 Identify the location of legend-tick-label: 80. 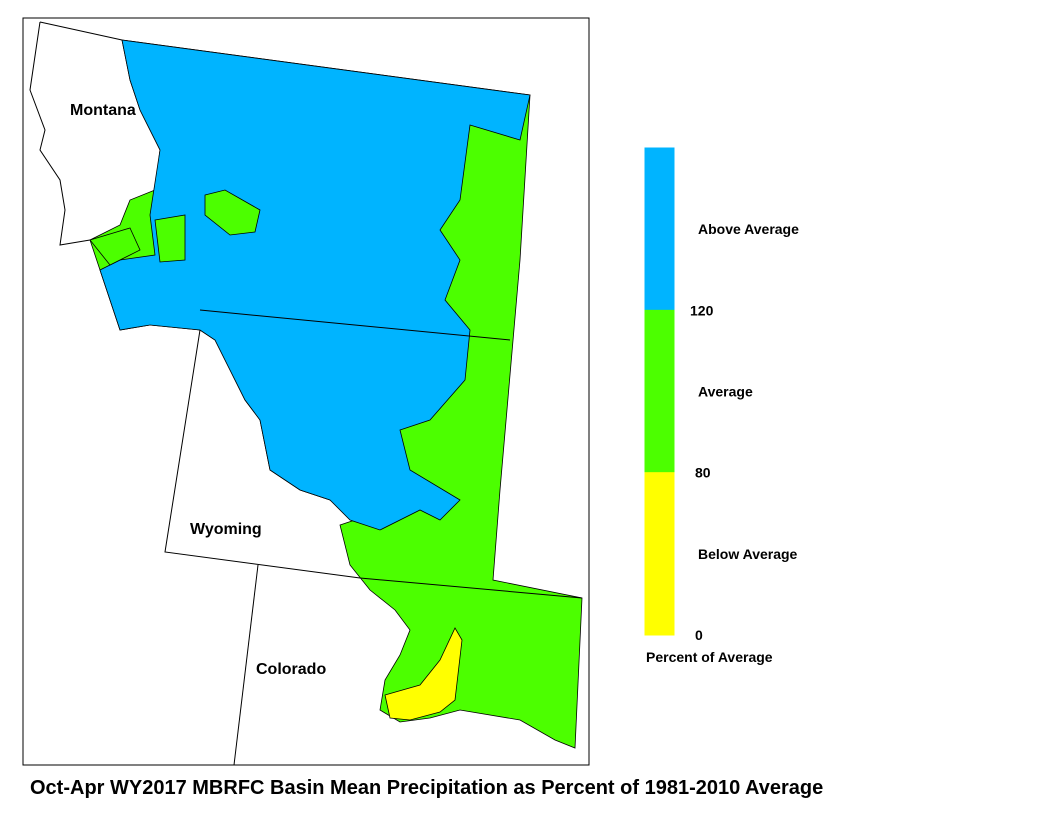
(703, 473).